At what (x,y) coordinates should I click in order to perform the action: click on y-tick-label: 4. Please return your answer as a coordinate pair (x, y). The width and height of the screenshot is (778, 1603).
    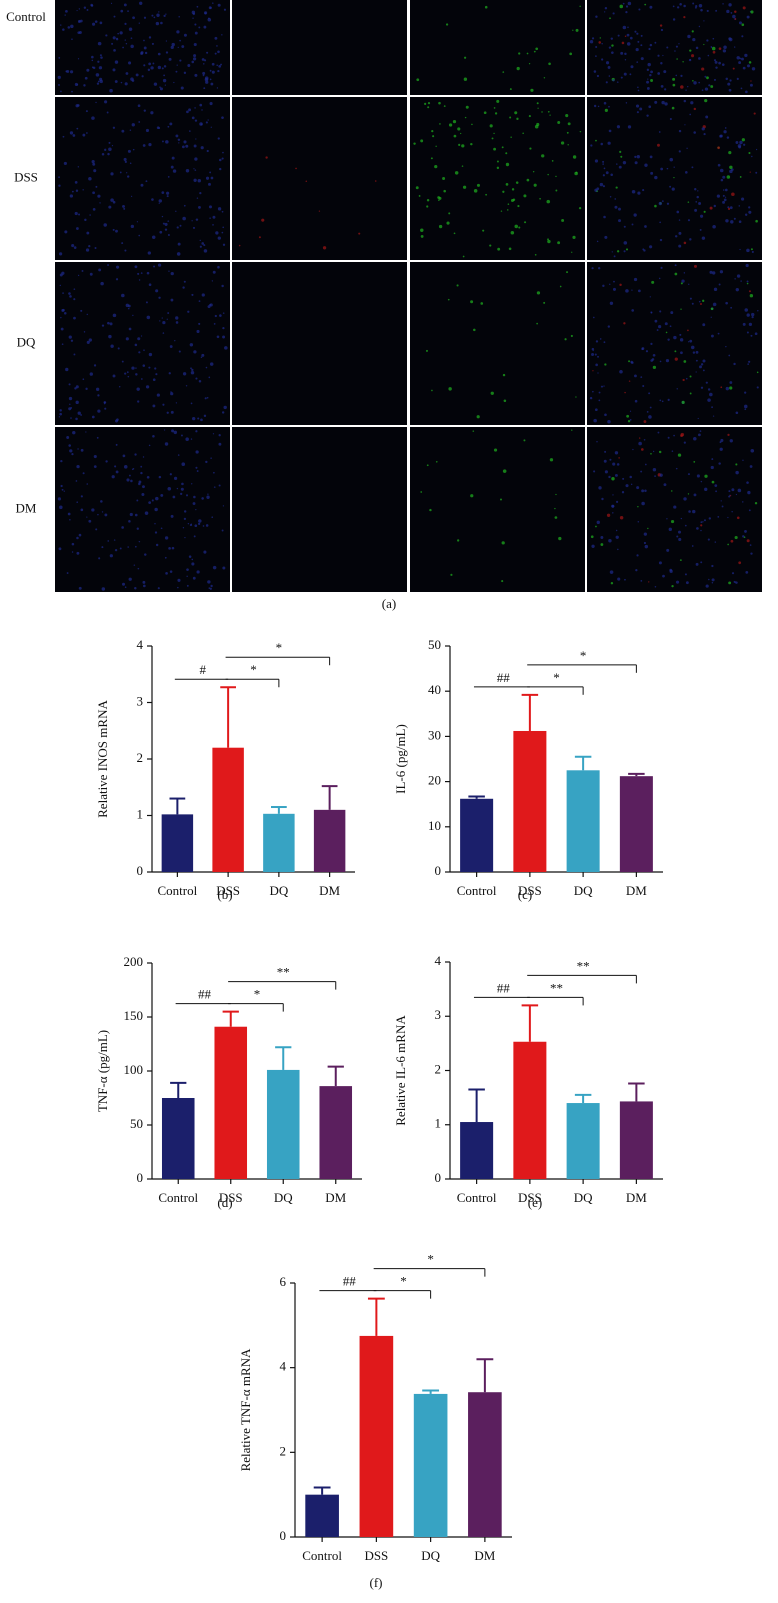
    Looking at the image, I should click on (438, 960).